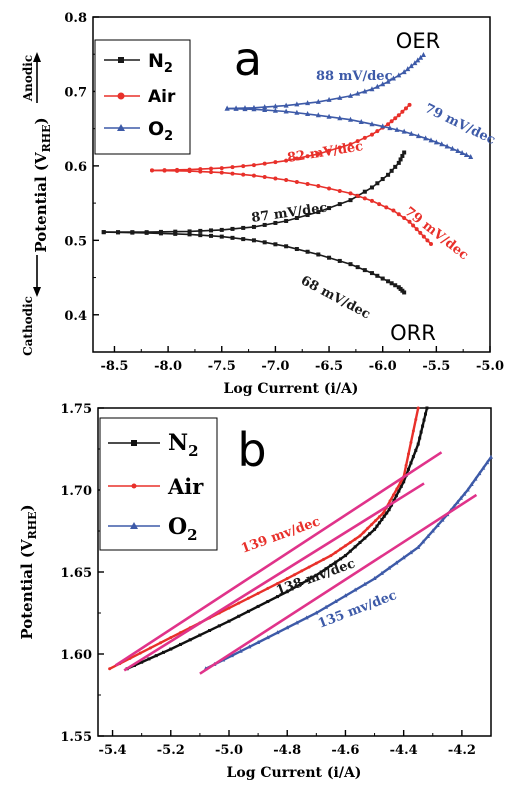 Image resolution: width=505 pixels, height=789 pixels. Describe the element at coordinates (156, 129) in the screenshot. I see `legend-label: O` at that location.